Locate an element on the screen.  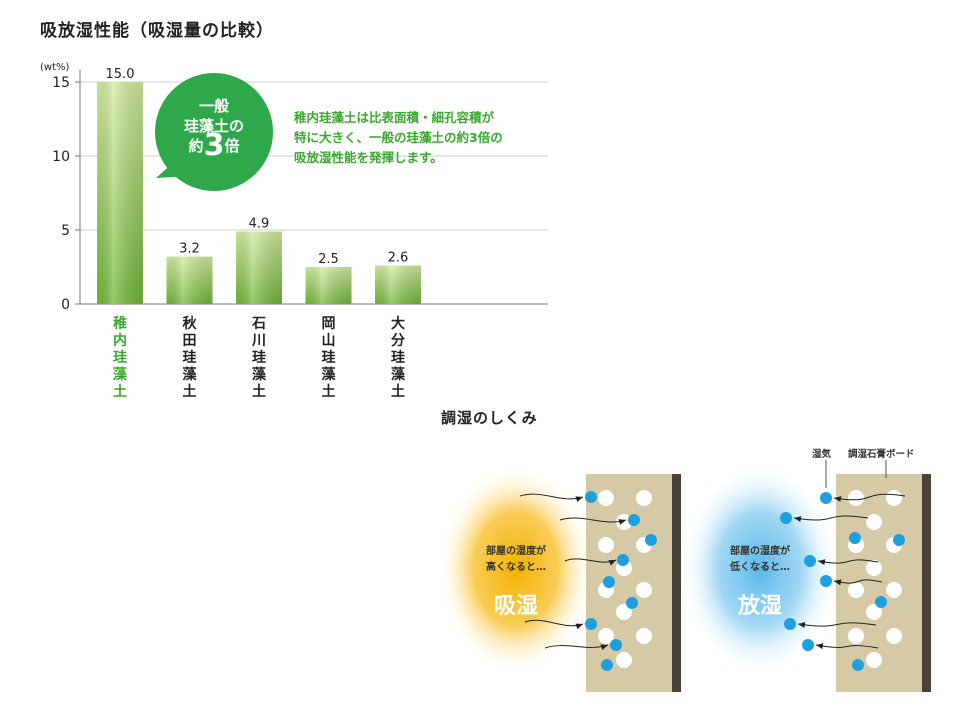
callout-circle is located at coordinates (214, 132).